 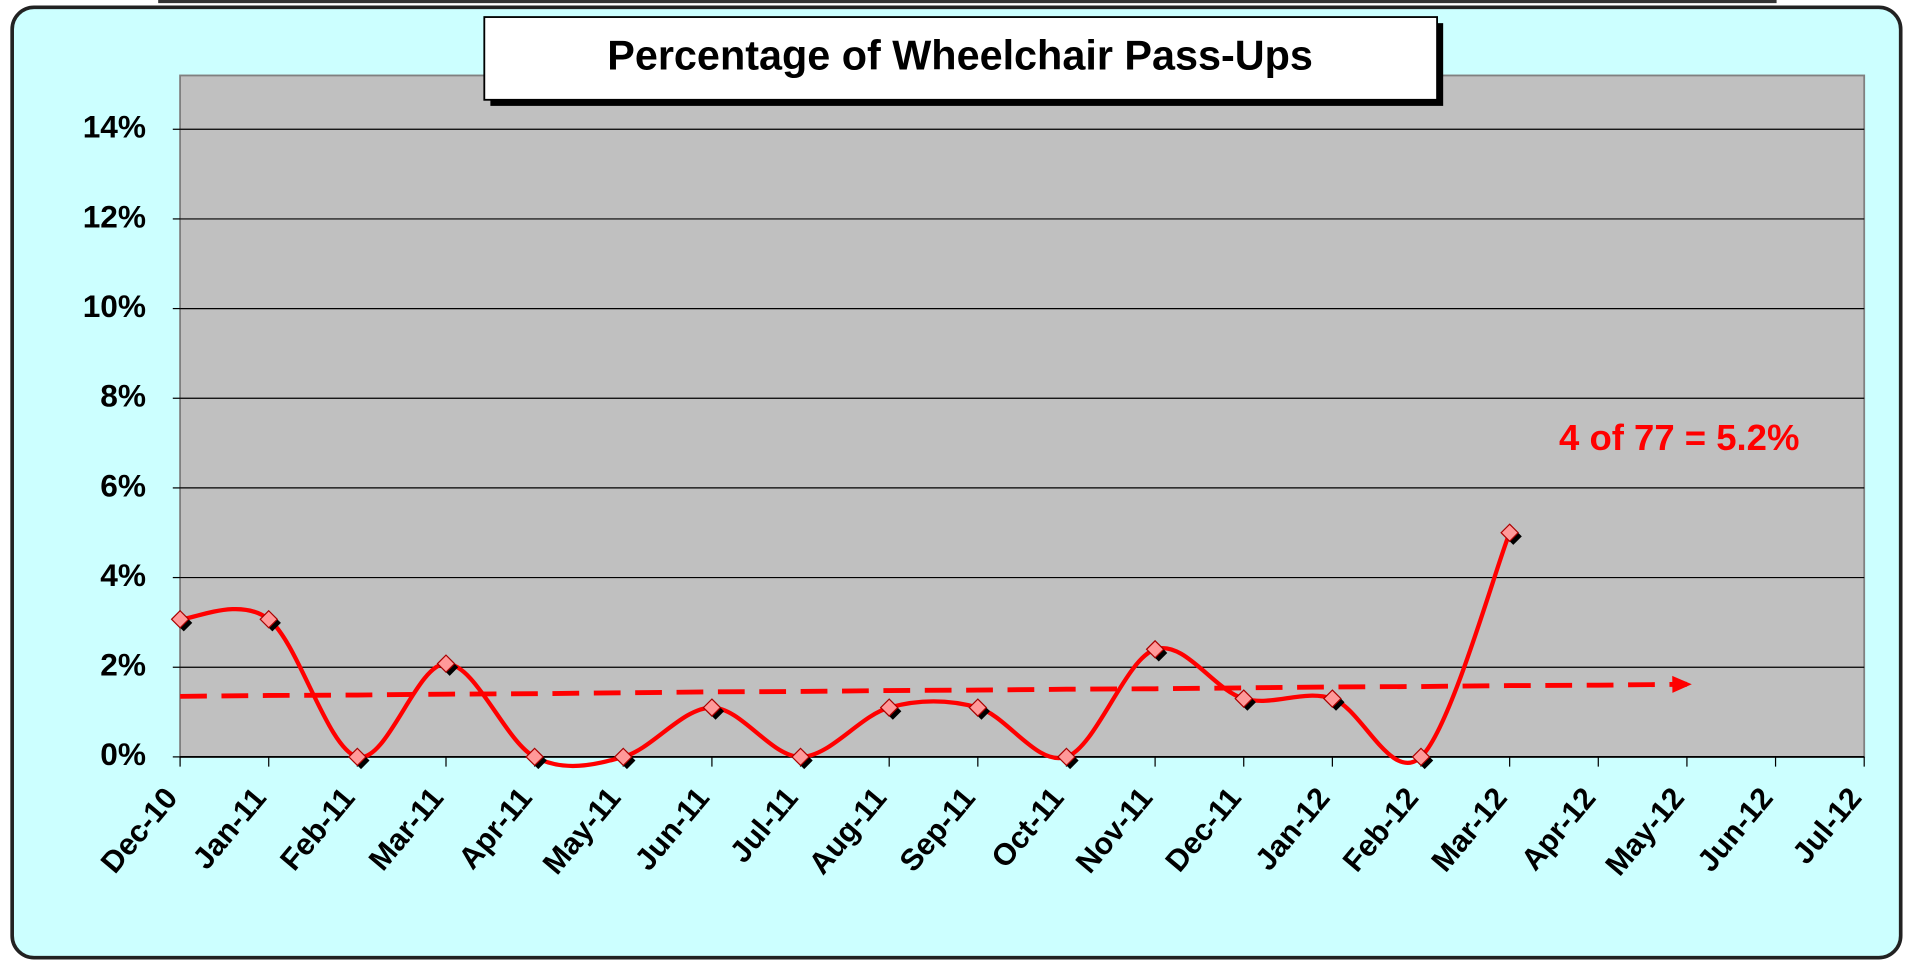 I want to click on y-tick-label: 0%, so click(x=123, y=754).